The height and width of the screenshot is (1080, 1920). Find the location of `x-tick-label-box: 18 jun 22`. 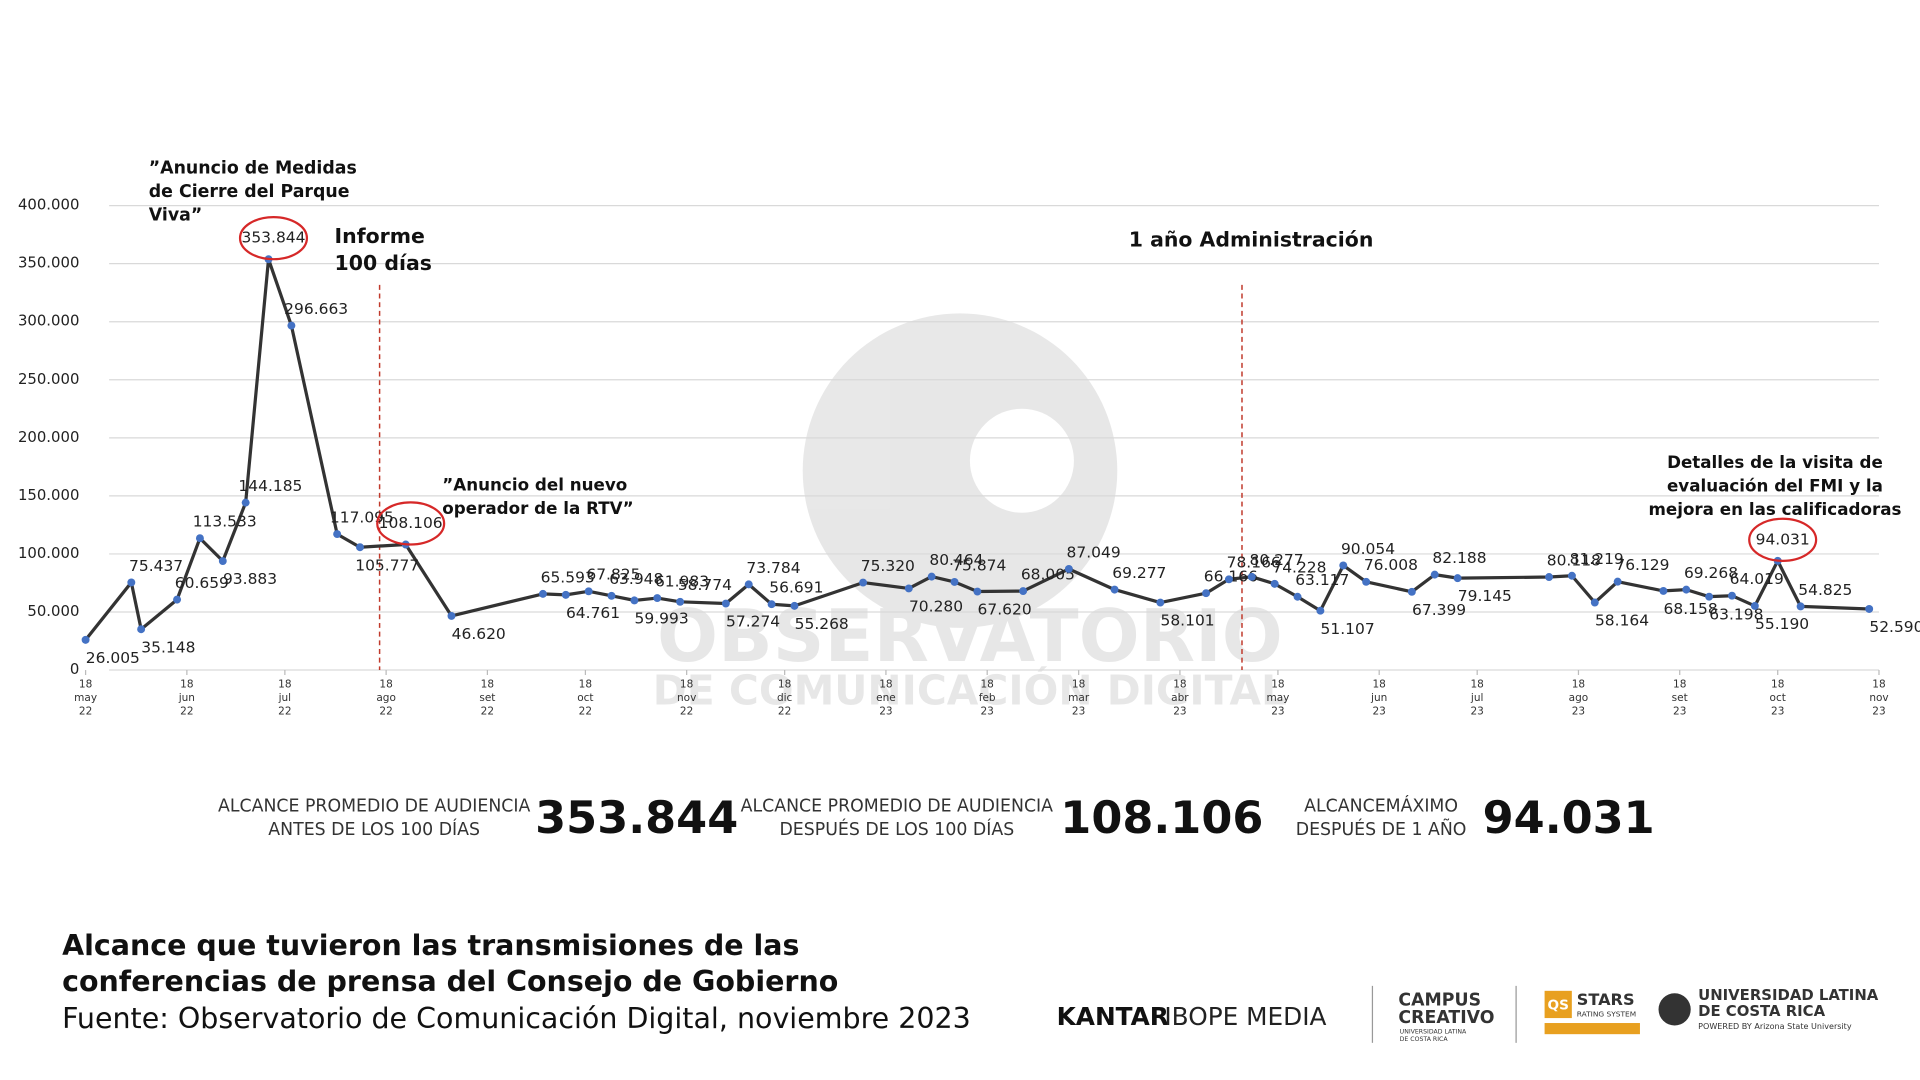

x-tick-label-box: 18 jun 22 is located at coordinates (186, 698).